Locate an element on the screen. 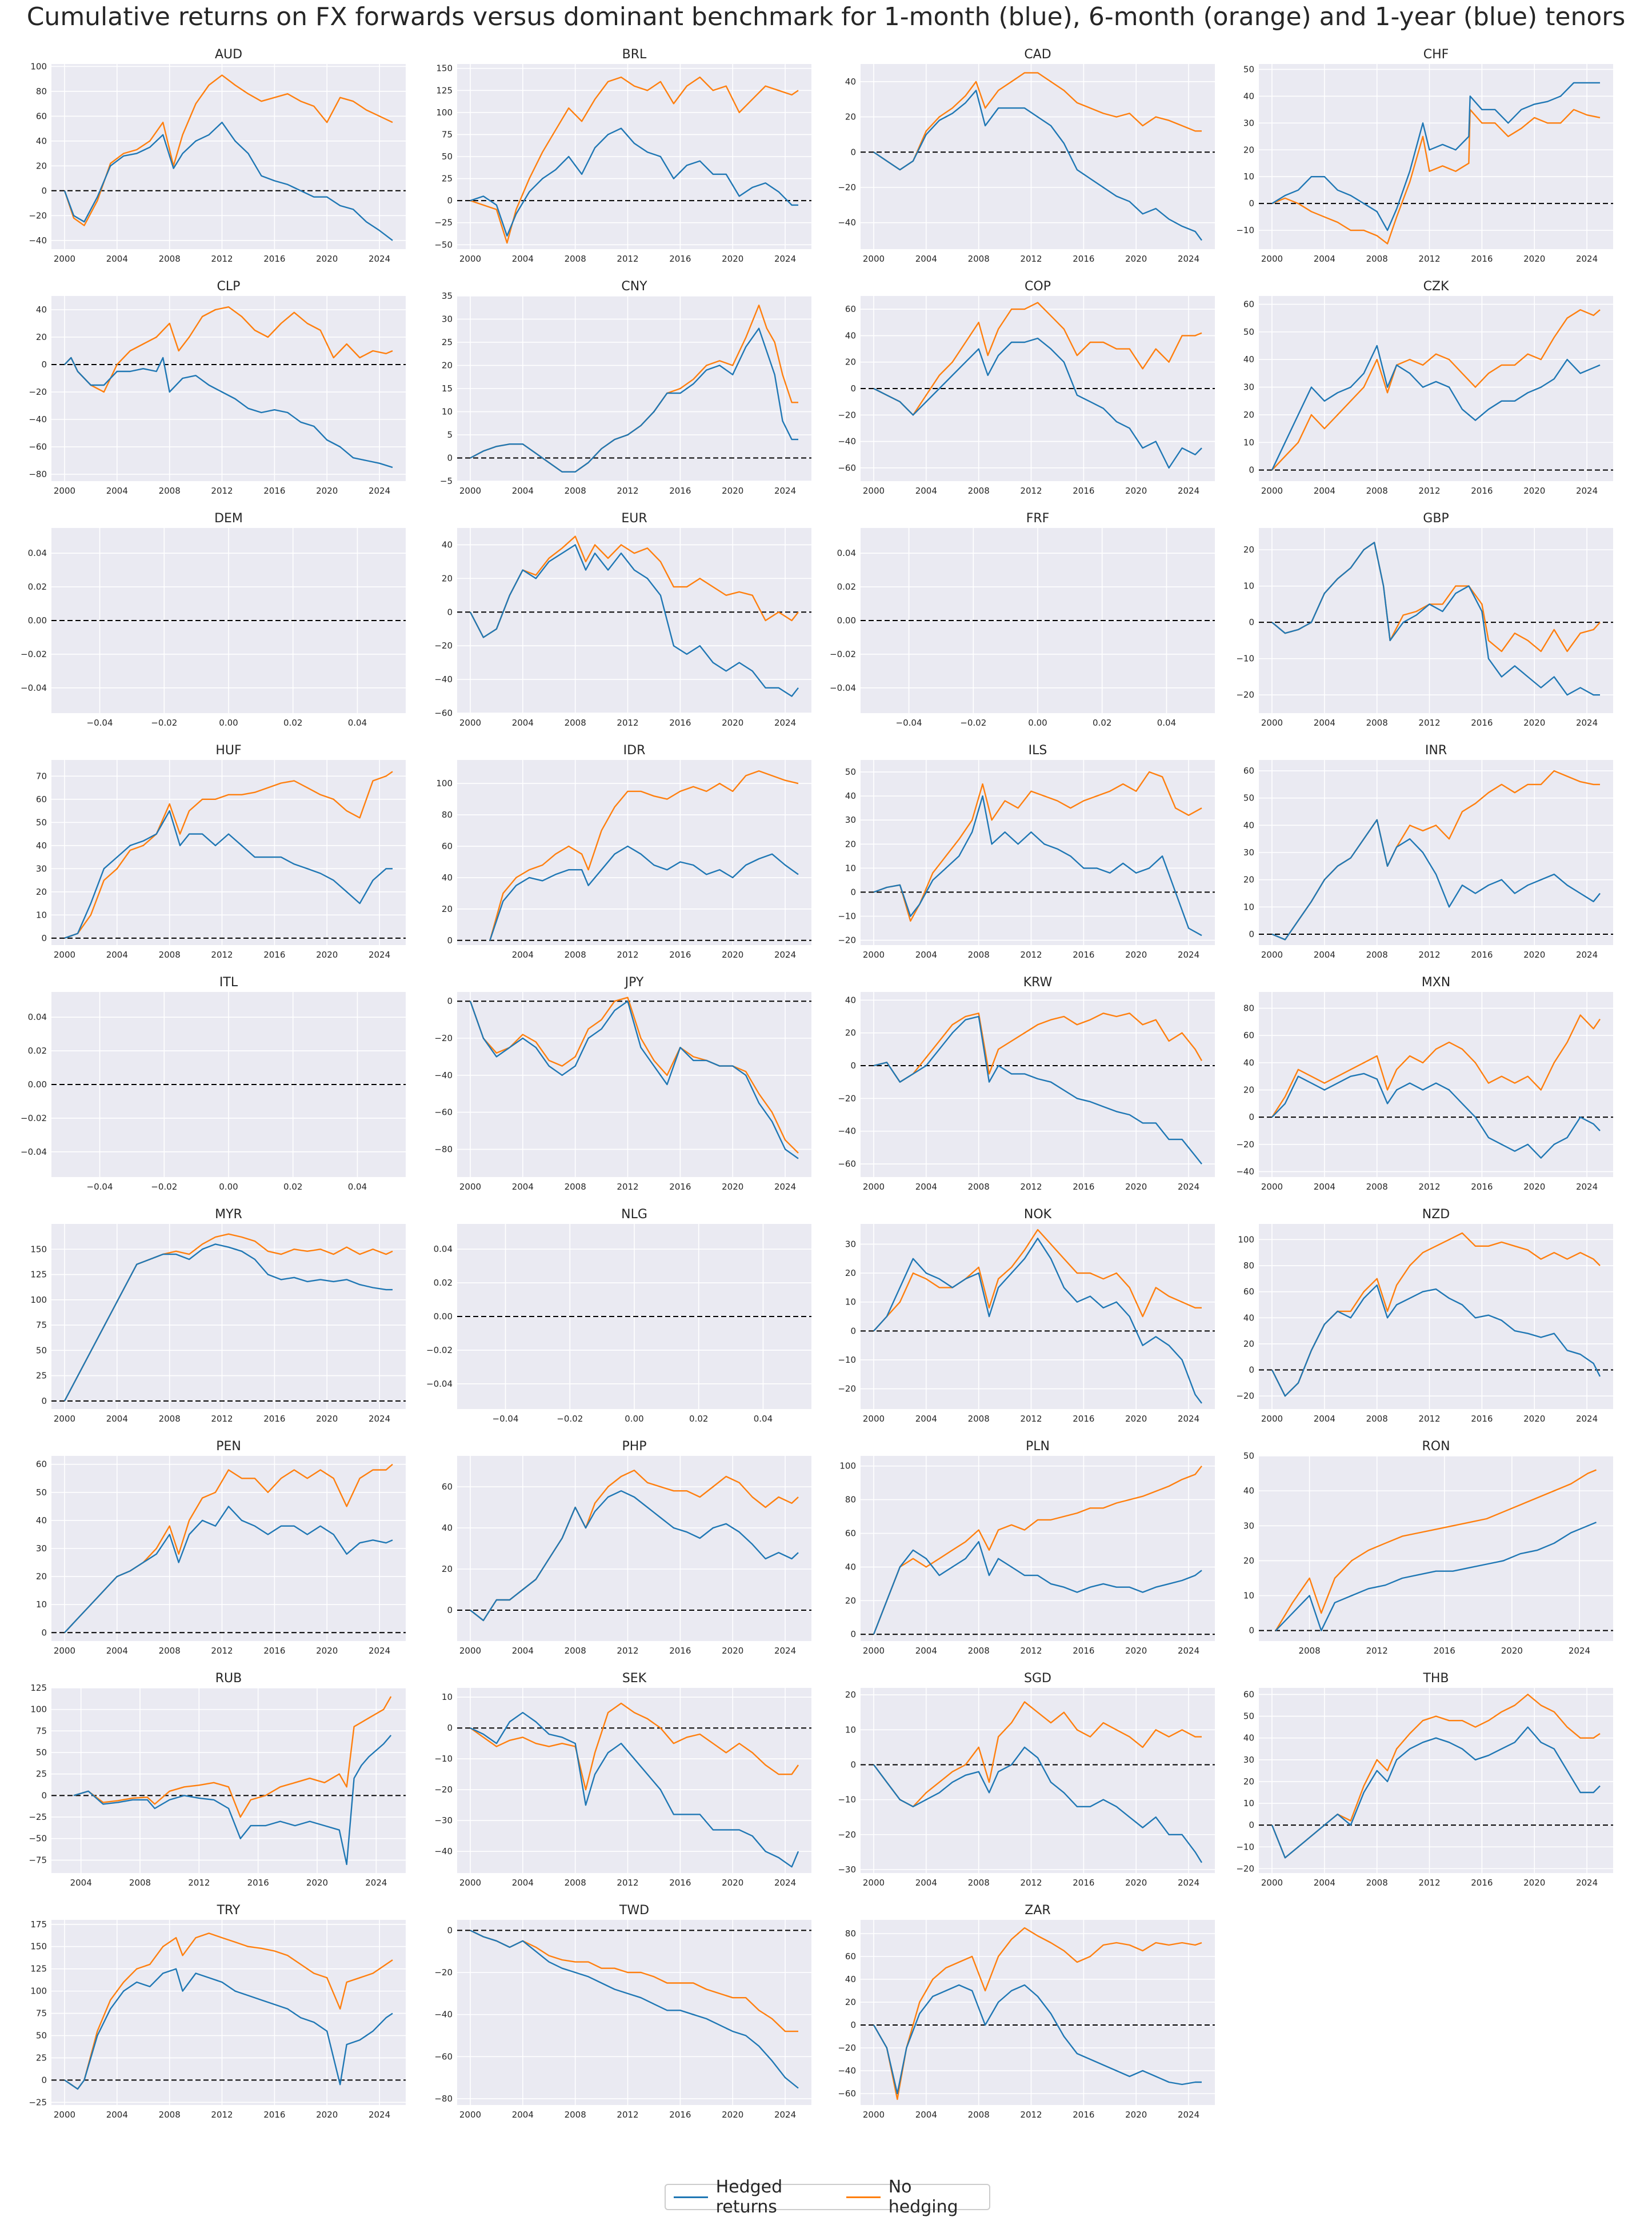  y-tick-label: −0.02 is located at coordinates (34, 1118).